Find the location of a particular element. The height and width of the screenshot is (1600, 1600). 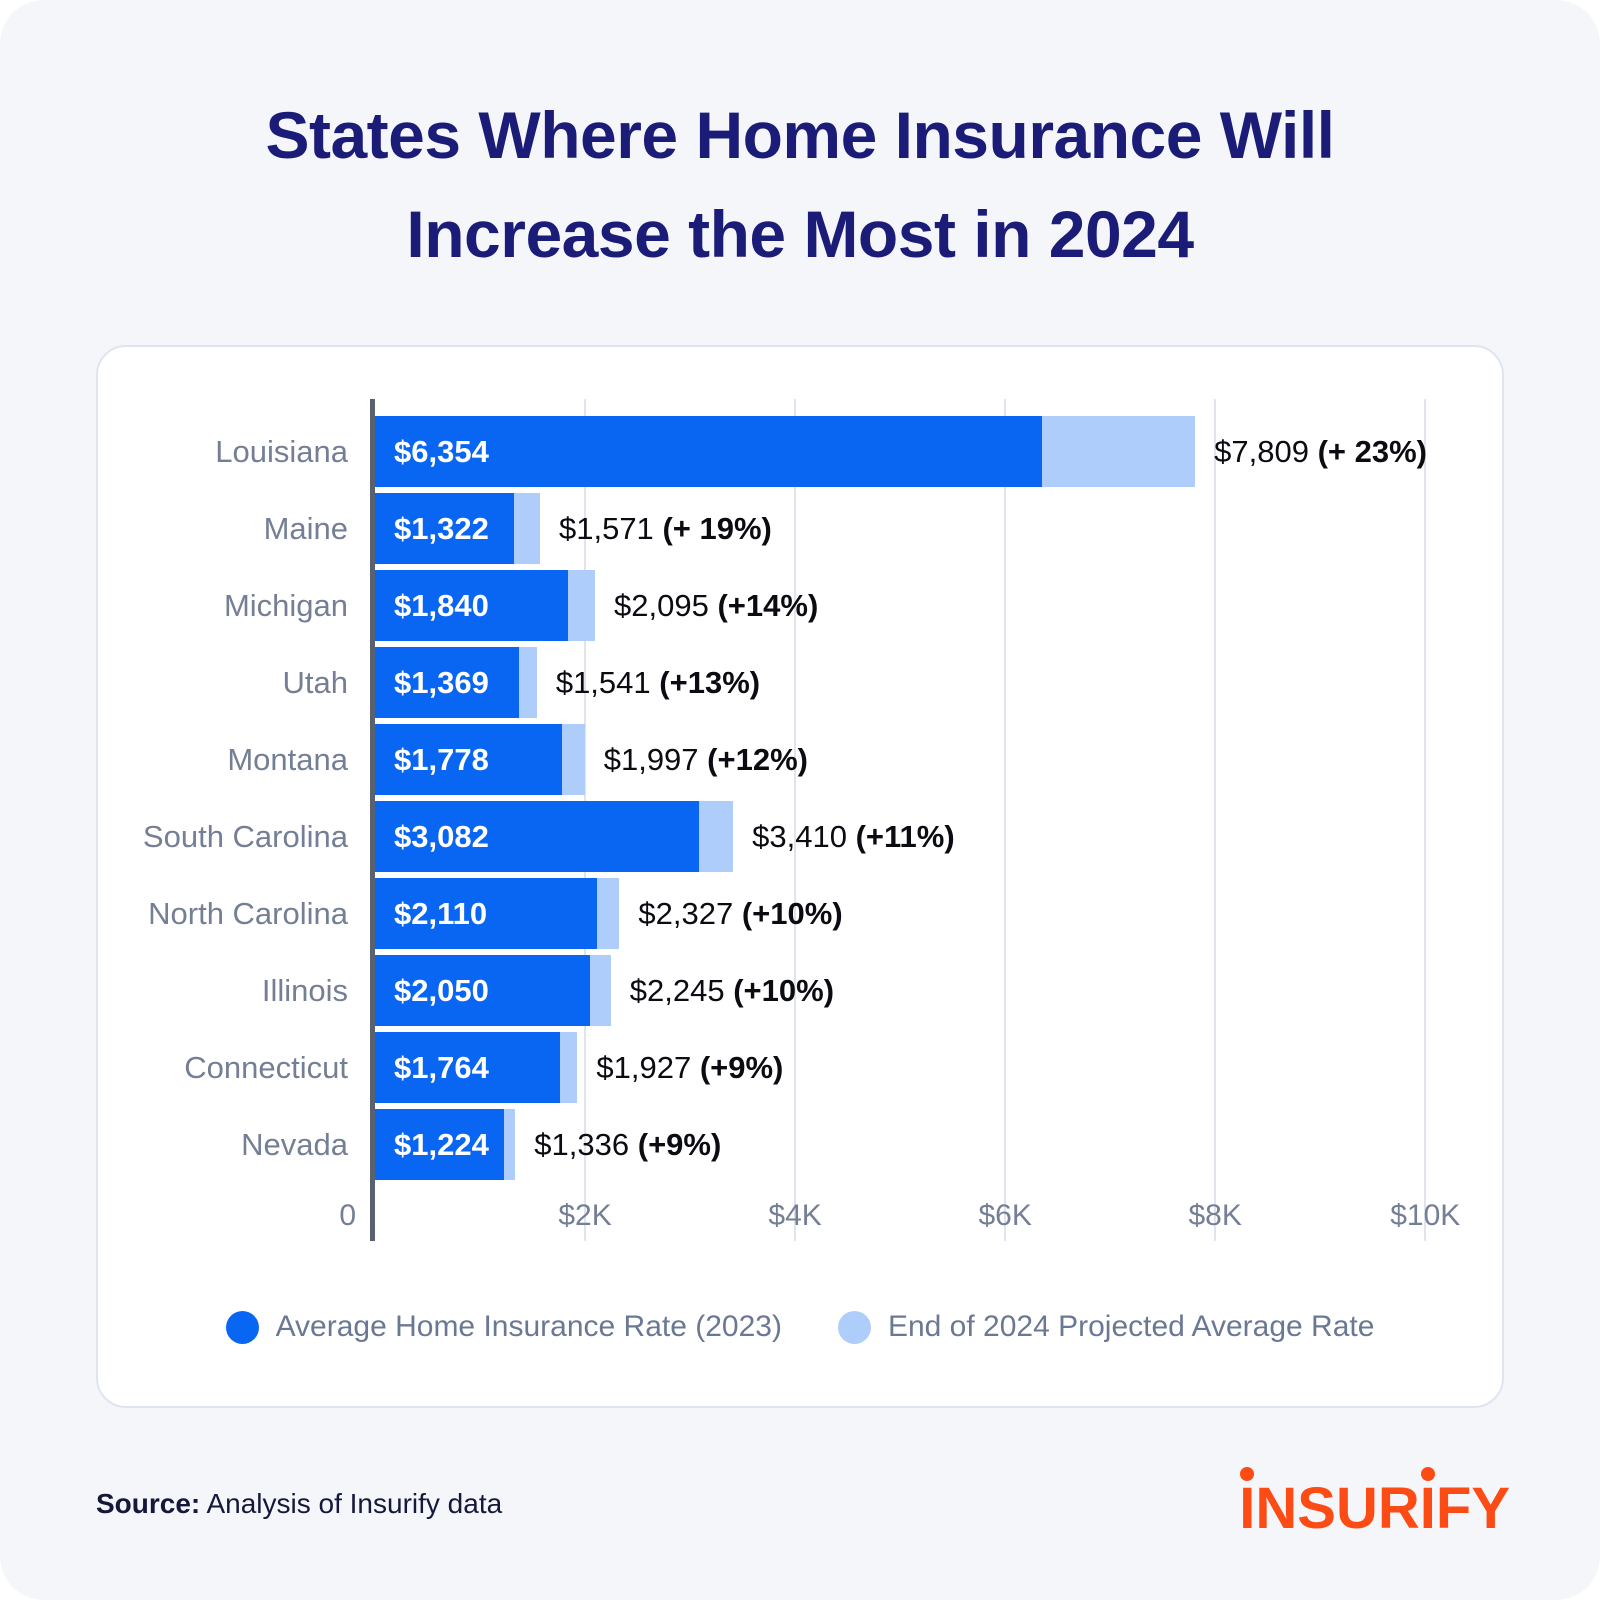

bar-row: North Carolina $2,110 $2,327 (+10%) is located at coordinates (805, 913).